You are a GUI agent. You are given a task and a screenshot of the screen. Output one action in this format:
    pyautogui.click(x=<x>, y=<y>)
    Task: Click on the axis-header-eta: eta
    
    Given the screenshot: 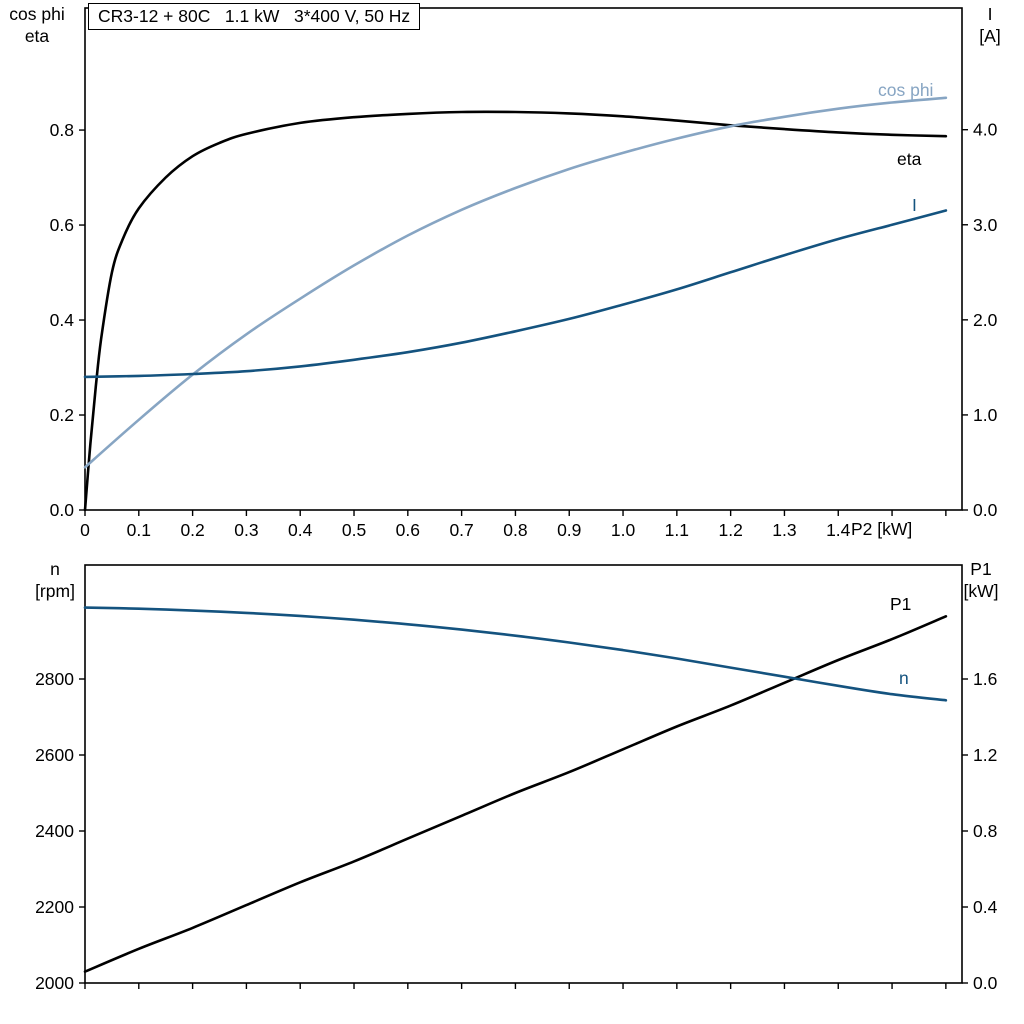 What is the action you would take?
    pyautogui.click(x=37, y=36)
    